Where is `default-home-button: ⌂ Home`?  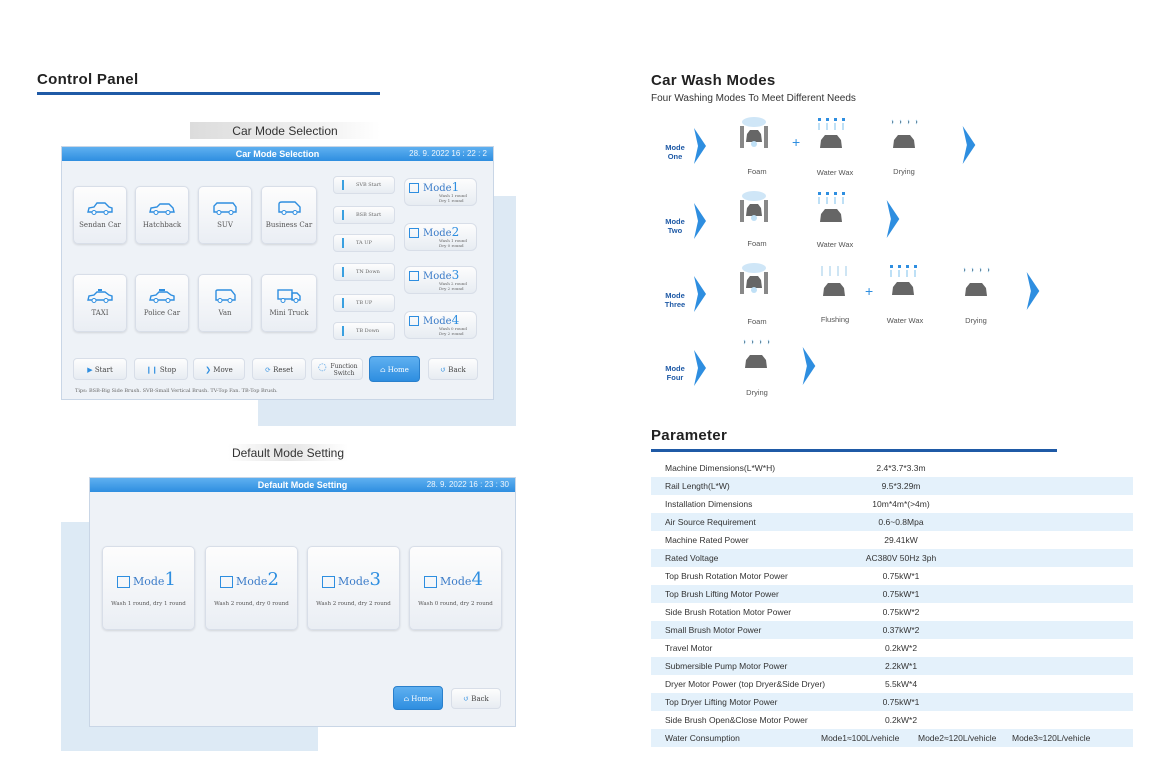
default-home-button: ⌂ Home is located at coordinates (418, 698).